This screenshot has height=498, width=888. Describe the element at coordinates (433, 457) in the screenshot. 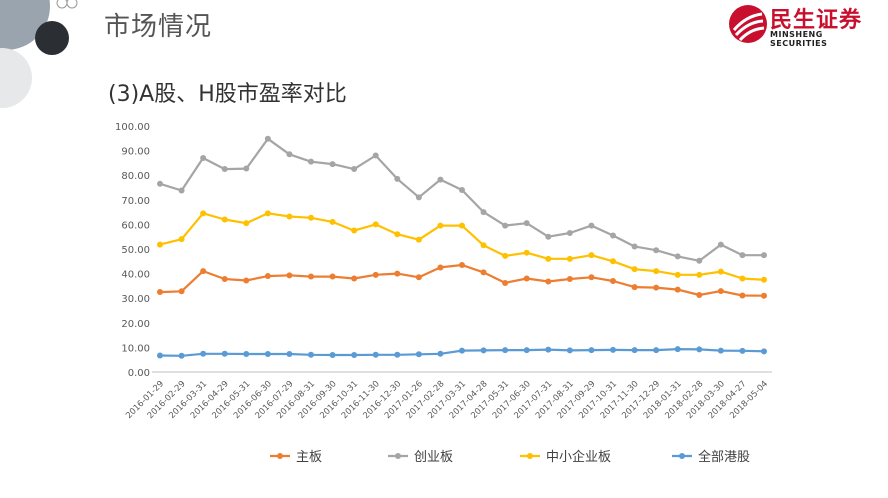

I see `legend-label: 创业板` at that location.